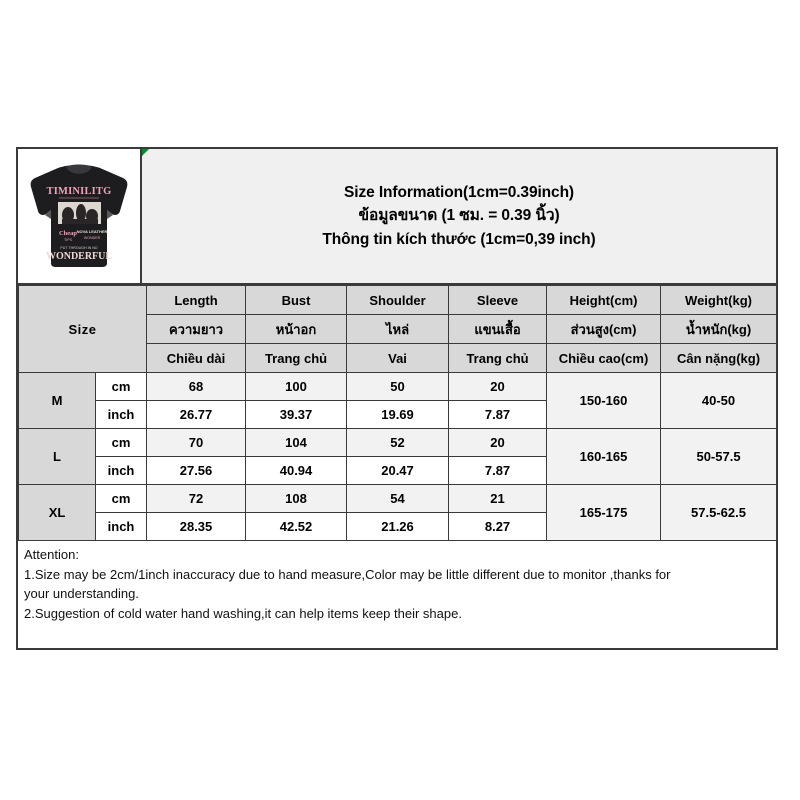 This screenshot has height=800, width=800. What do you see at coordinates (604, 400) in the screenshot?
I see `cell-m-height: 150-160` at bounding box center [604, 400].